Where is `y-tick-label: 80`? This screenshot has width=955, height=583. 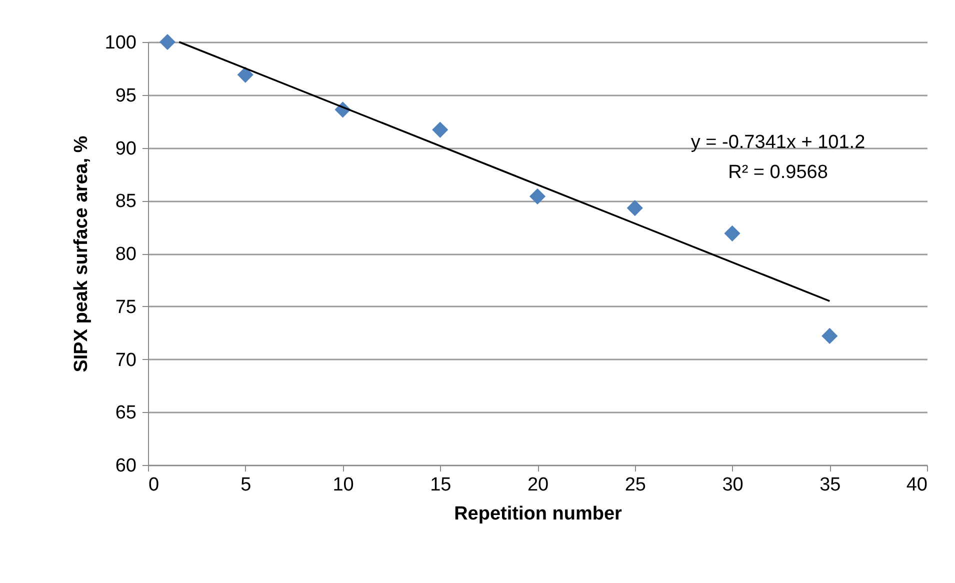 y-tick-label: 80 is located at coordinates (125, 254).